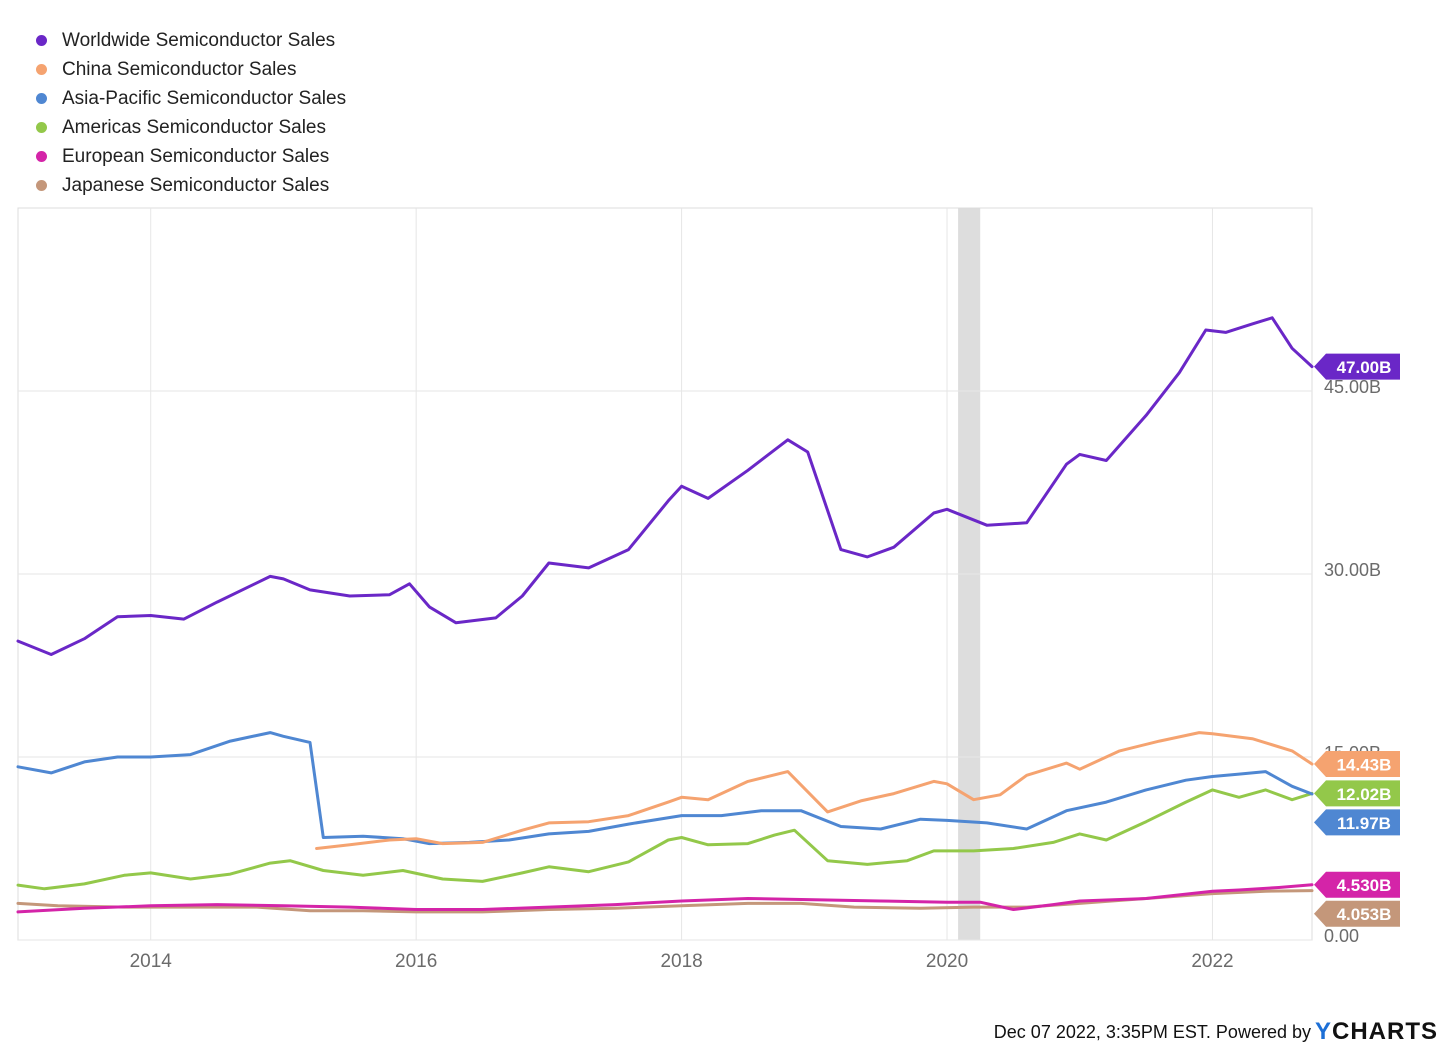 The width and height of the screenshot is (1456, 1056). What do you see at coordinates (1364, 794) in the screenshot?
I see `end-value-label: 12.02B` at bounding box center [1364, 794].